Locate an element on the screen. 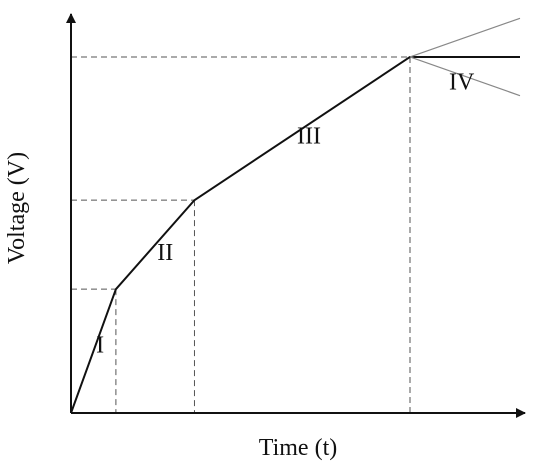 Image resolution: width=550 pixels, height=469 pixels. region-label-3: III is located at coordinates (309, 137).